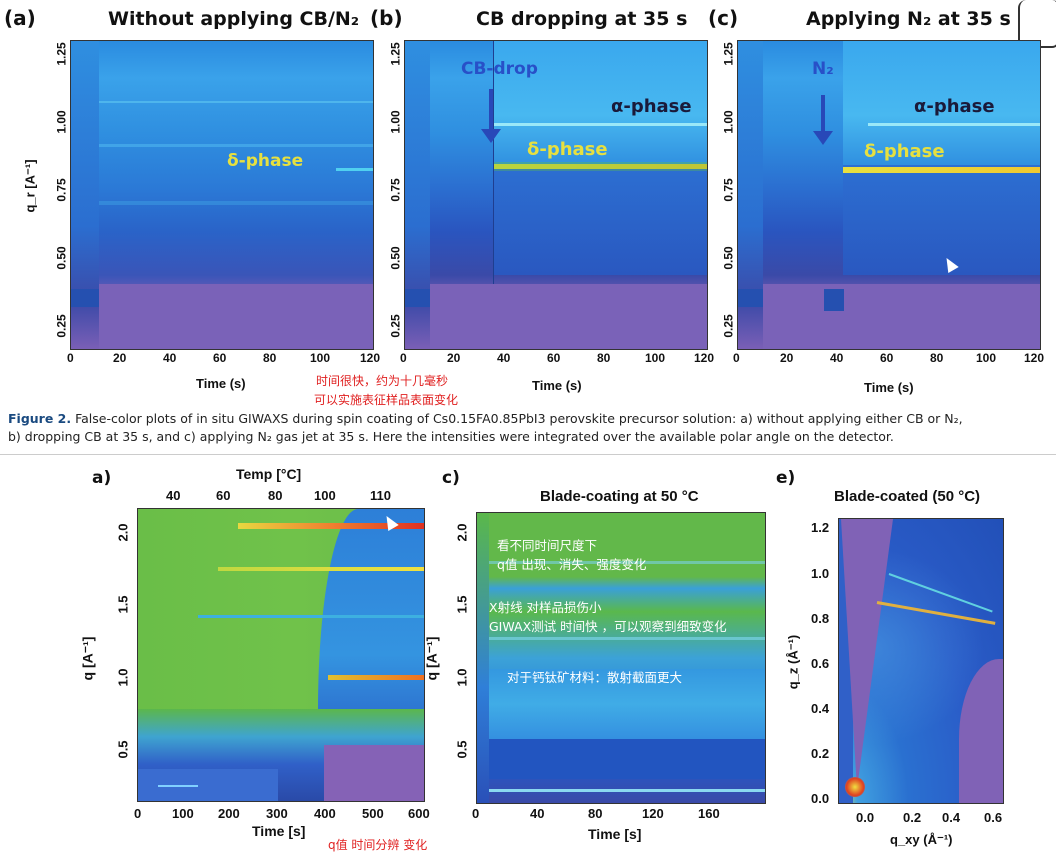 This screenshot has height=857, width=1056. I want to click on x-tick: 400, so click(325, 813).